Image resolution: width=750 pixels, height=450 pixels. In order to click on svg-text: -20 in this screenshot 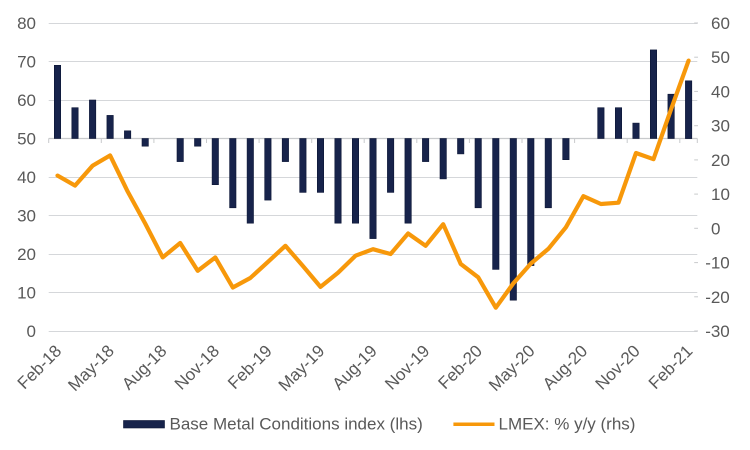, I will do `click(717, 297)`.